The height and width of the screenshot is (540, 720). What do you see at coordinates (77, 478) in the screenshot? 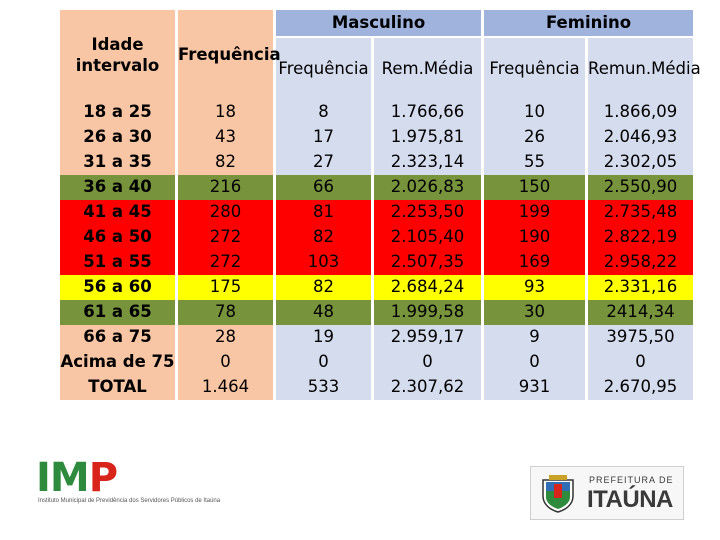
I see `imp-logo-letters: IMP` at bounding box center [77, 478].